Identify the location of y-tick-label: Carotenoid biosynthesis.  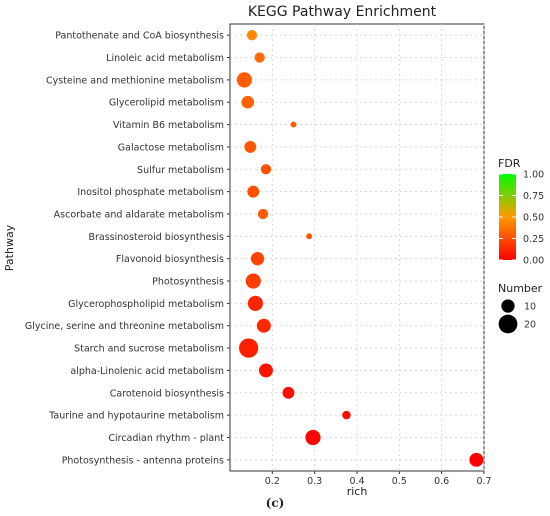
(167, 393).